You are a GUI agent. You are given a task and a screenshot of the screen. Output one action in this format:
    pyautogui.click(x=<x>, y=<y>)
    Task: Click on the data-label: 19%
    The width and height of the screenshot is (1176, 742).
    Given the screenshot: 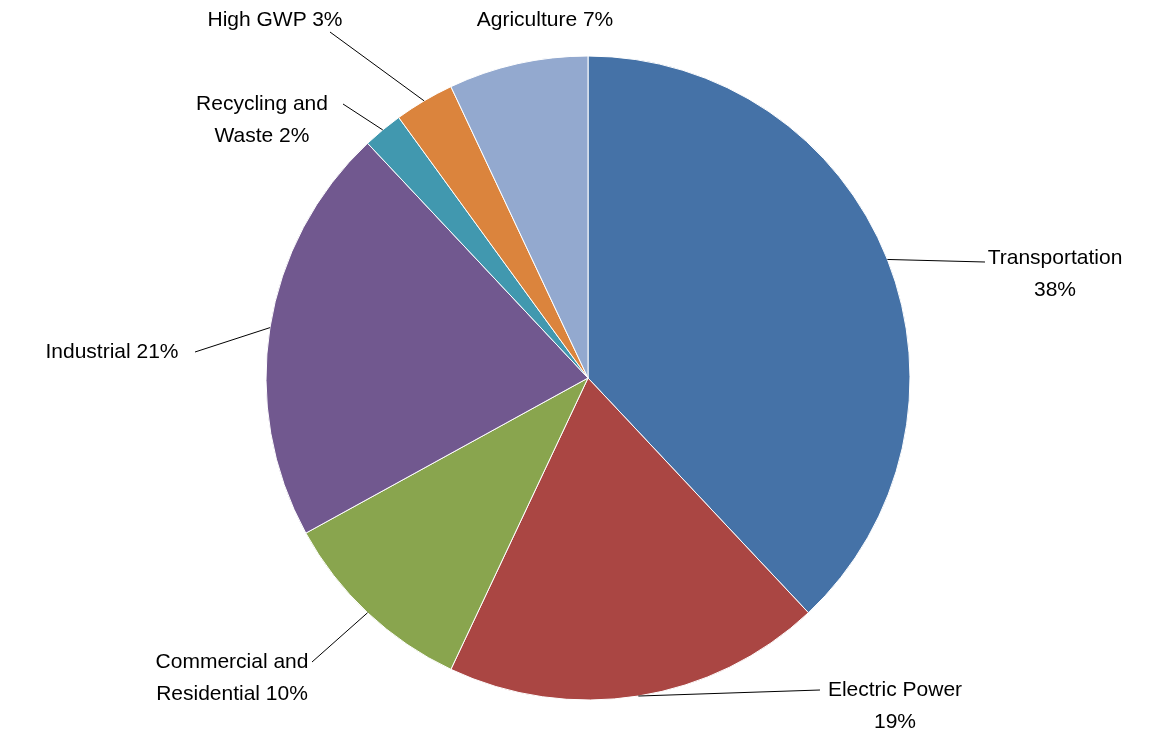 What is the action you would take?
    pyautogui.click(x=895, y=720)
    